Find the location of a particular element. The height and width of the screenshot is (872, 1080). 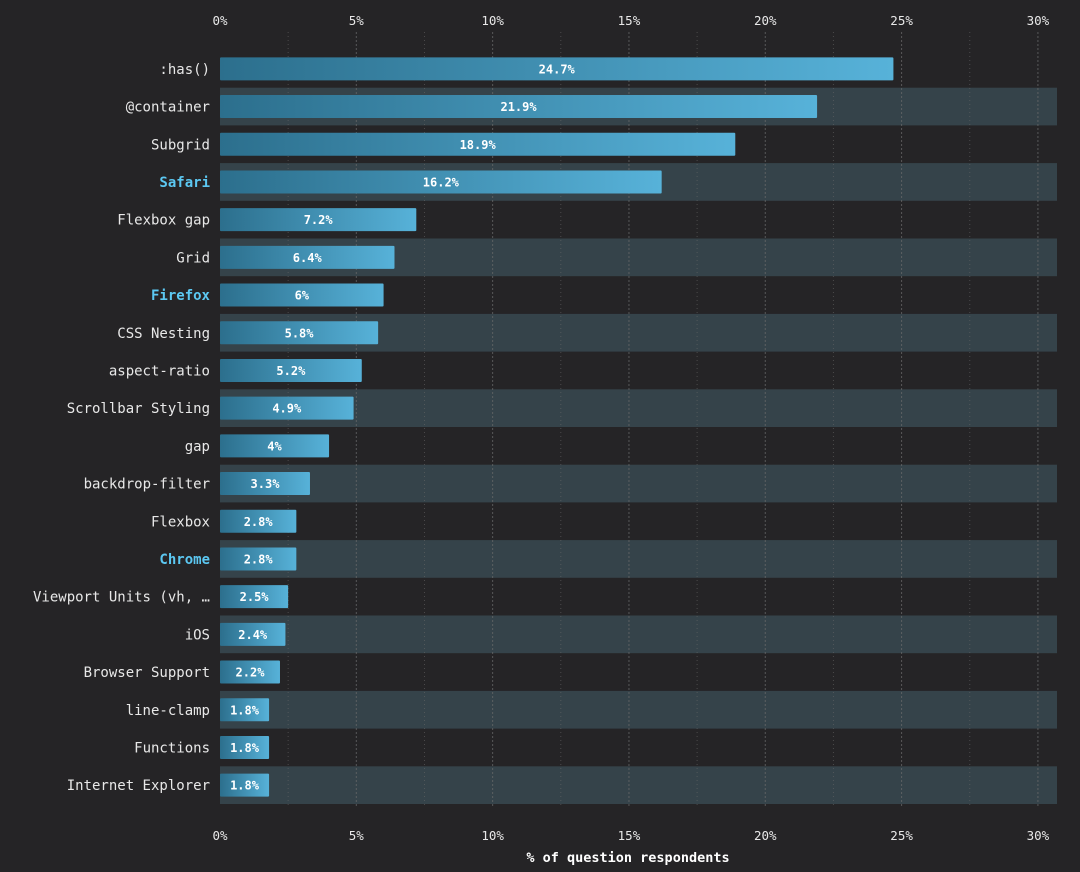

category-label: Browser Support is located at coordinates (147, 673).